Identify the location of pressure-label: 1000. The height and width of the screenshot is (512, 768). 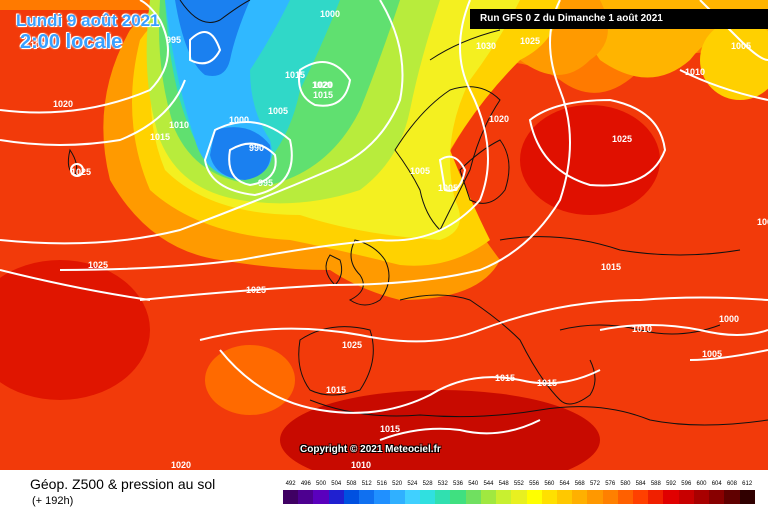
(330, 14).